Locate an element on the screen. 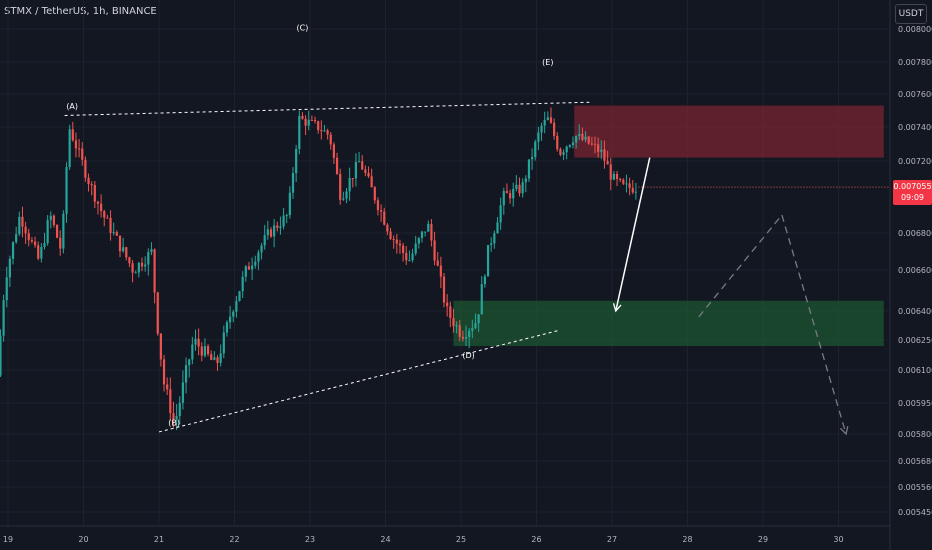 The image size is (932, 550). last-price-value: 0.007055 is located at coordinates (912, 186).